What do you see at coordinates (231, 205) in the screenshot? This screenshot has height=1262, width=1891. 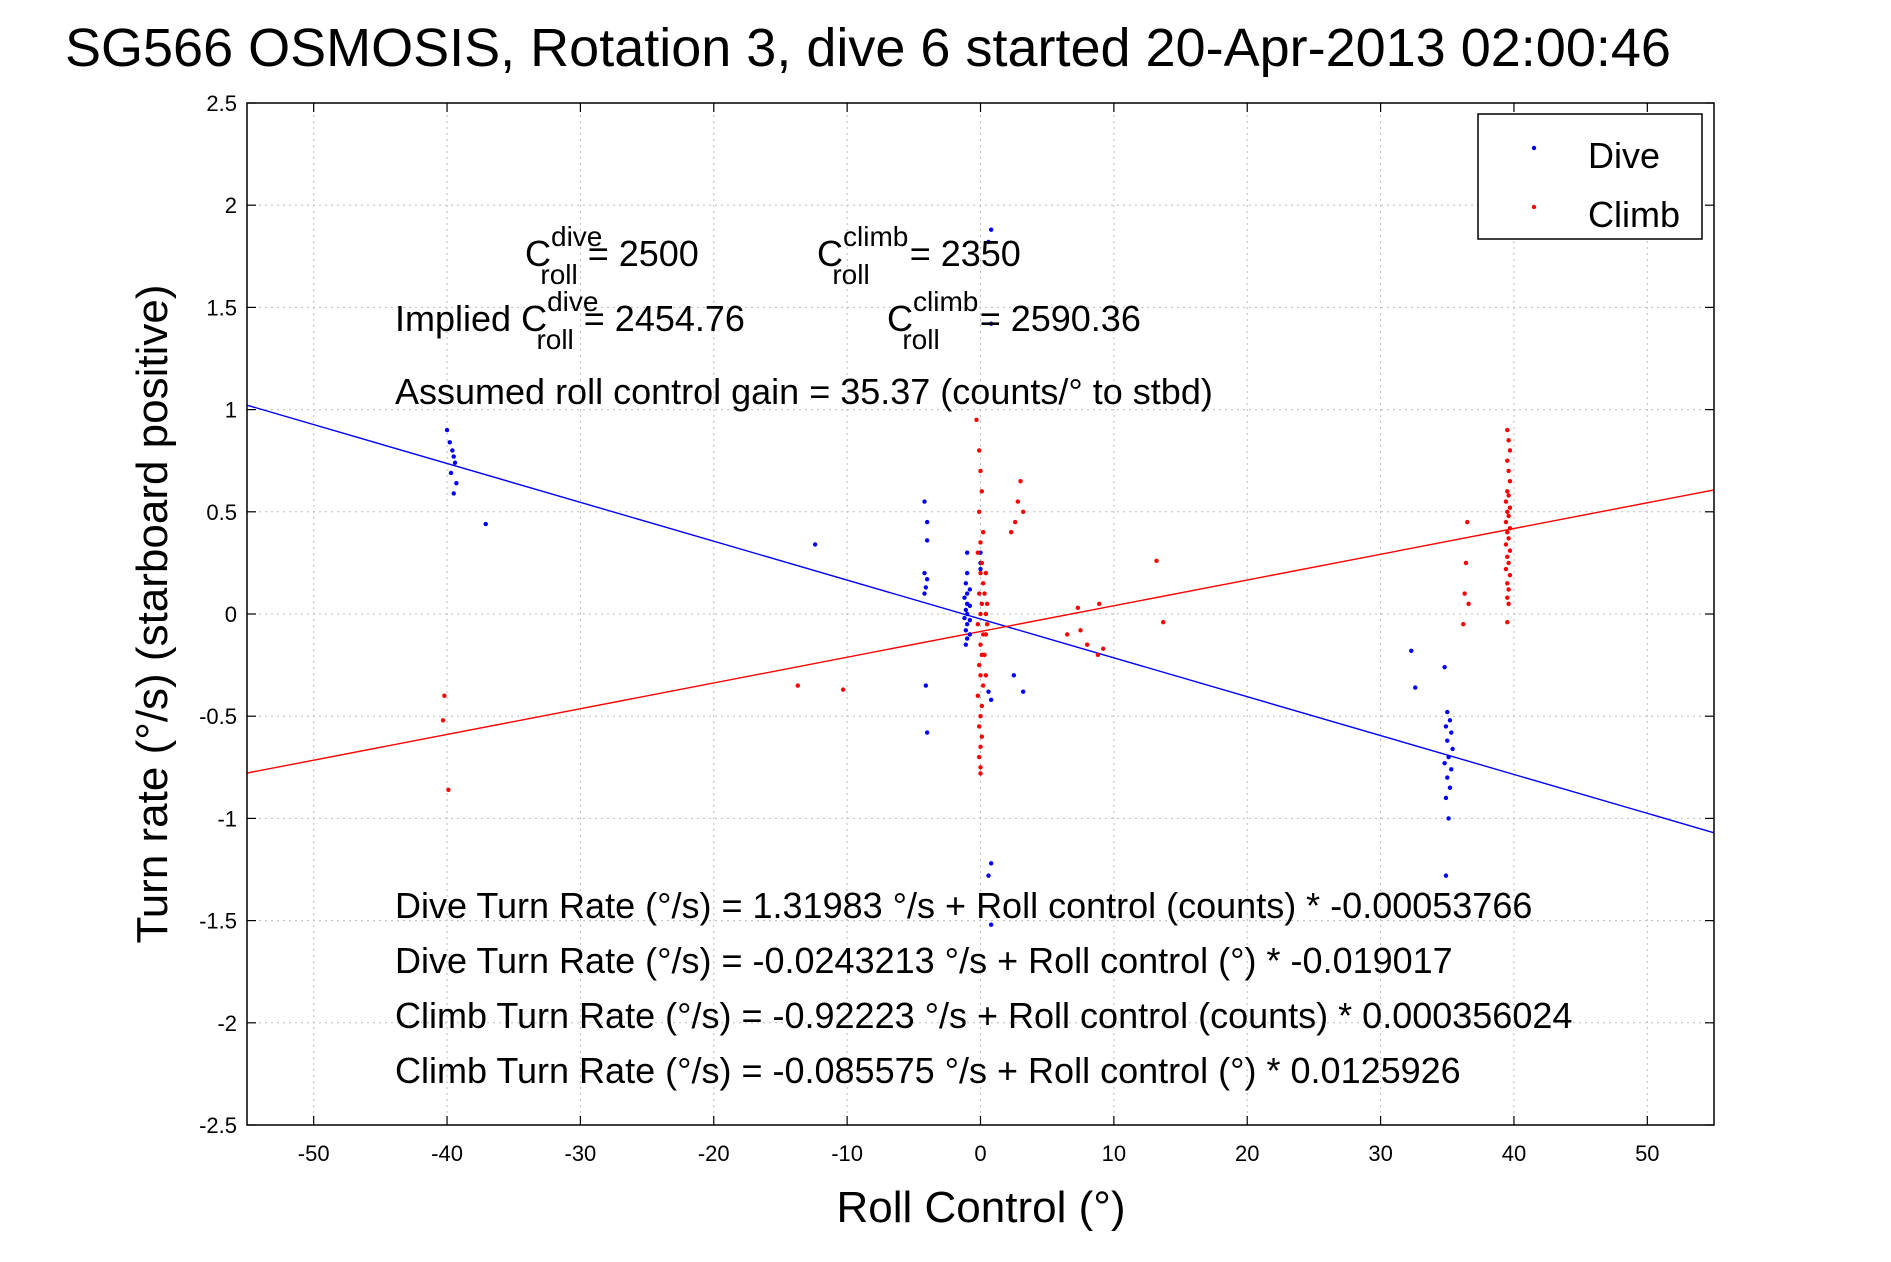 I see `y-tick-label: 2` at bounding box center [231, 205].